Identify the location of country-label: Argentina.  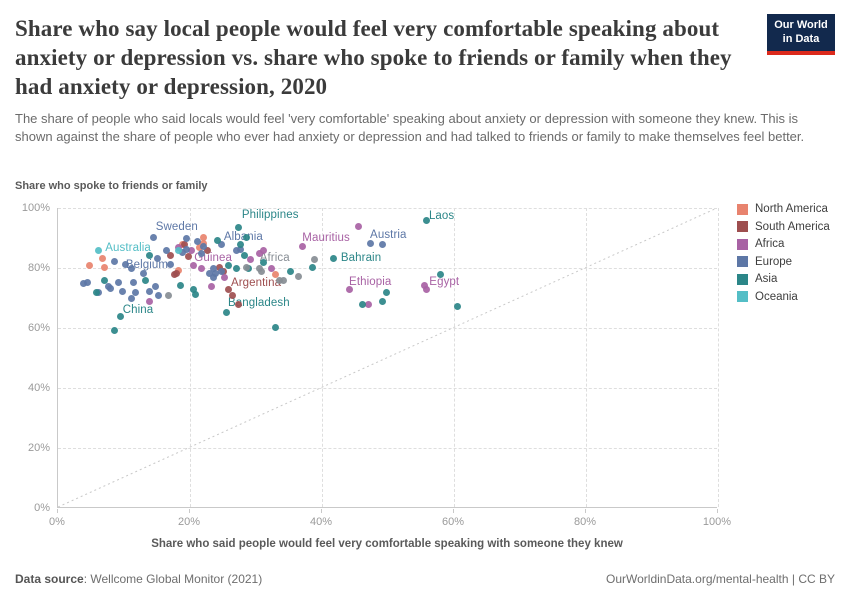
(256, 282).